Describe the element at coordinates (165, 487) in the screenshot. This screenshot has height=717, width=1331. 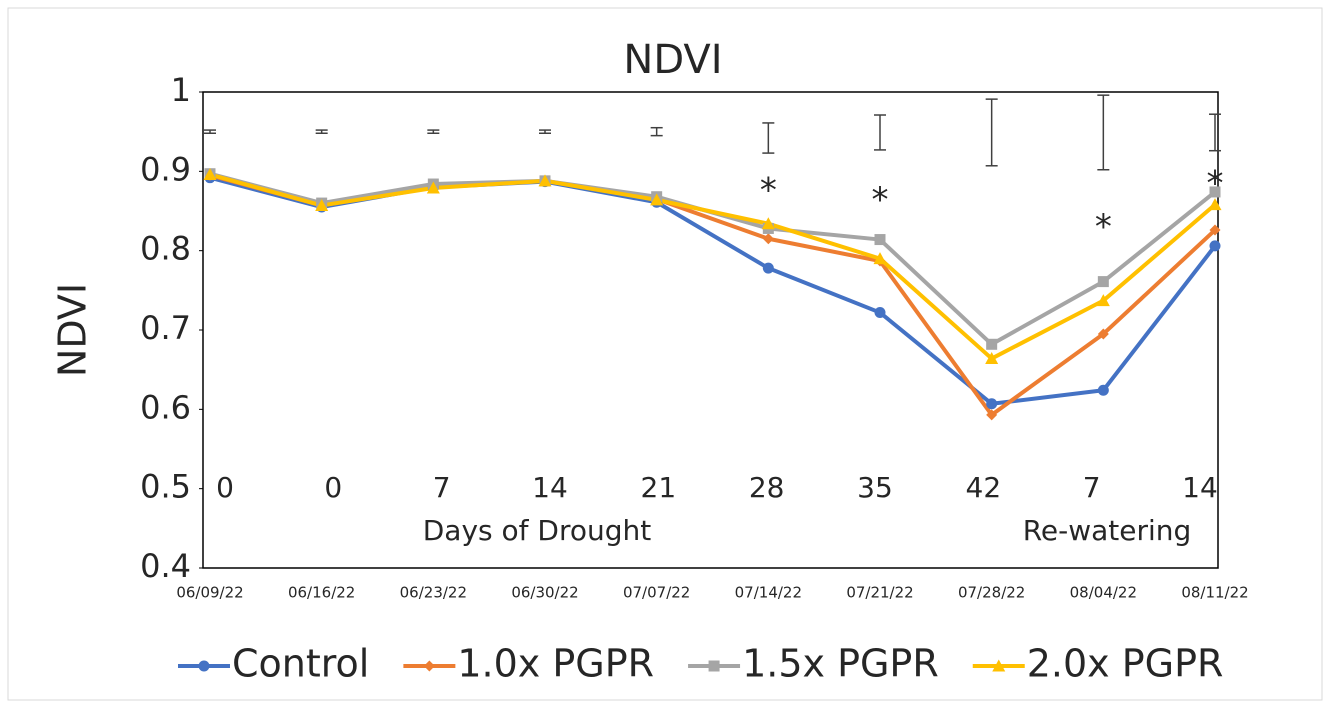
I see `y-tick-label: 0.5` at that location.